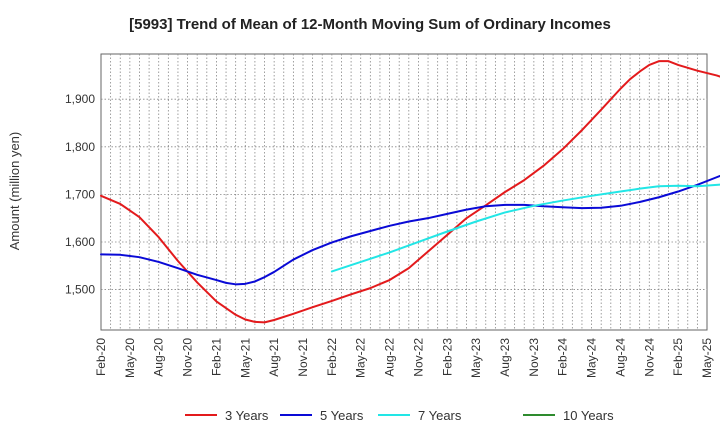  Describe the element at coordinates (159, 357) in the screenshot. I see `x-tick-label: Aug-20` at that location.